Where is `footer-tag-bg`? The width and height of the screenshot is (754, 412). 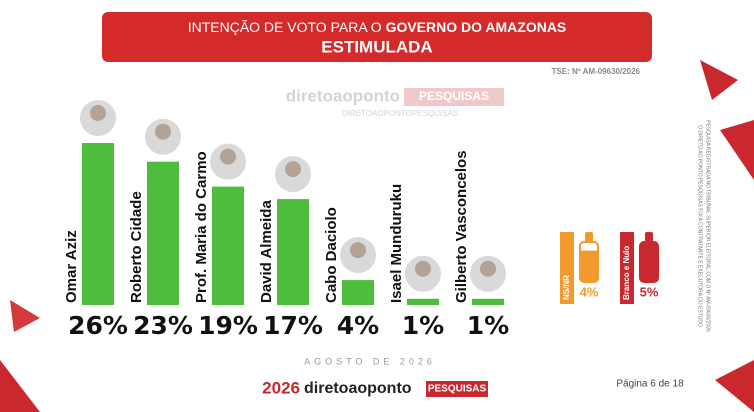 footer-tag-bg is located at coordinates (457, 389).